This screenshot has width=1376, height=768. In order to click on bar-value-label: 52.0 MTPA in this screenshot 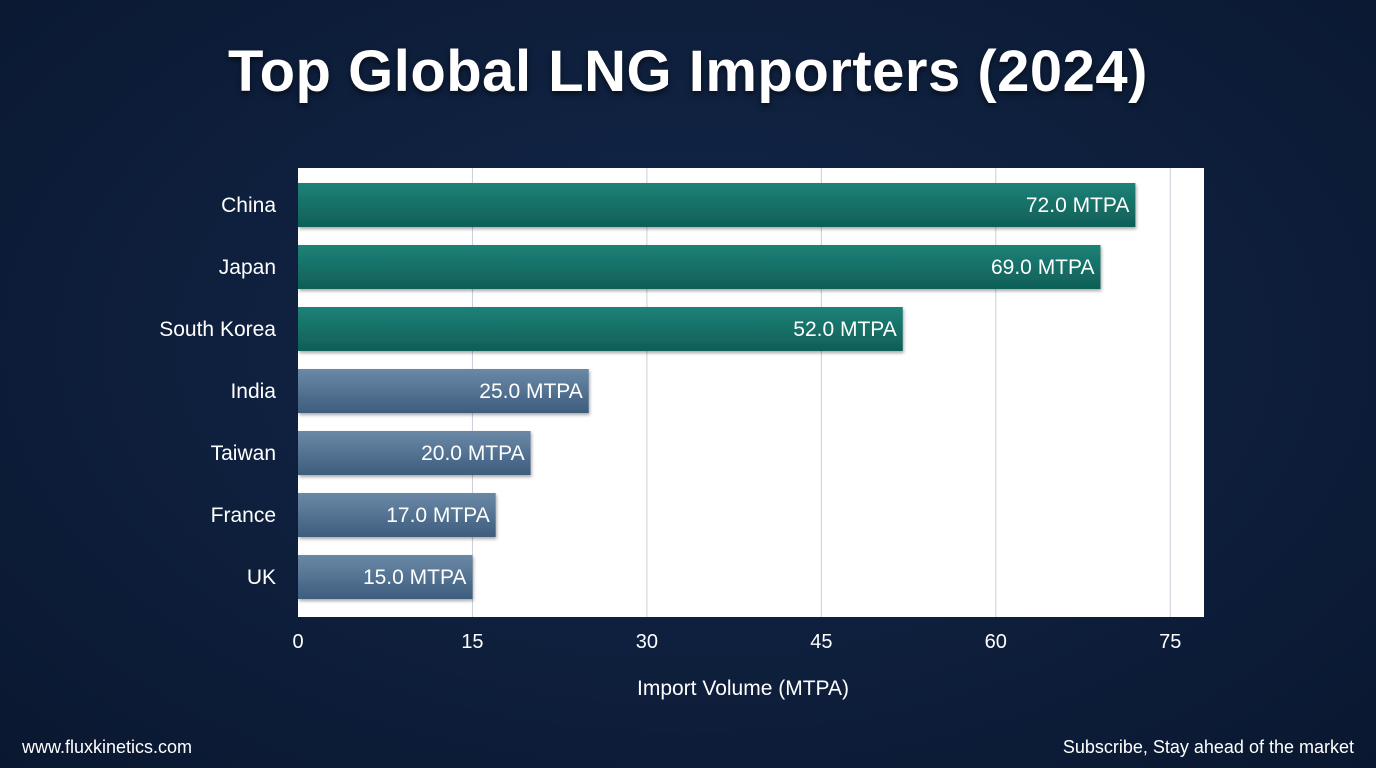, I will do `click(844, 329)`.